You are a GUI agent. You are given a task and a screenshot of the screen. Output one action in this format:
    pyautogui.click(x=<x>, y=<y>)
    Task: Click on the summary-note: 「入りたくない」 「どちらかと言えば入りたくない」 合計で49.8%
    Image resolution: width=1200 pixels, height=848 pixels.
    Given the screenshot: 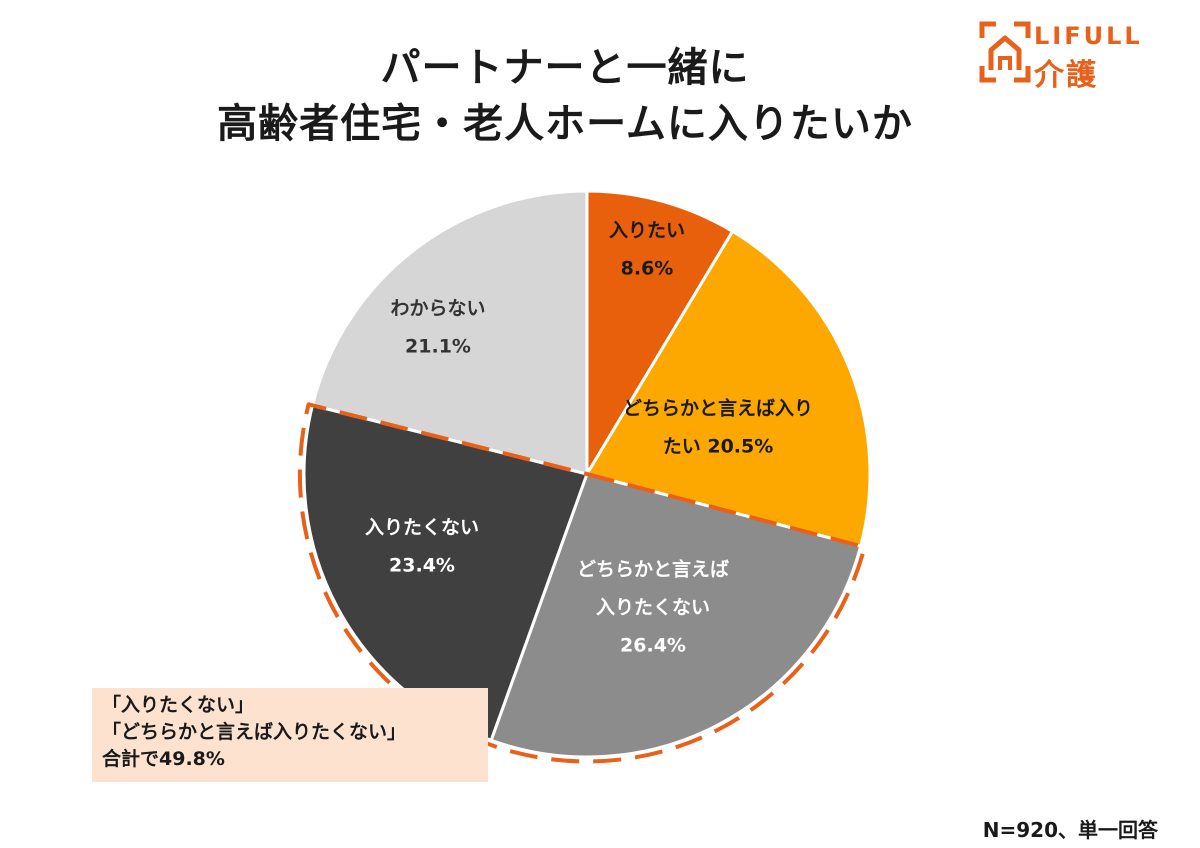 What is the action you would take?
    pyautogui.click(x=290, y=735)
    